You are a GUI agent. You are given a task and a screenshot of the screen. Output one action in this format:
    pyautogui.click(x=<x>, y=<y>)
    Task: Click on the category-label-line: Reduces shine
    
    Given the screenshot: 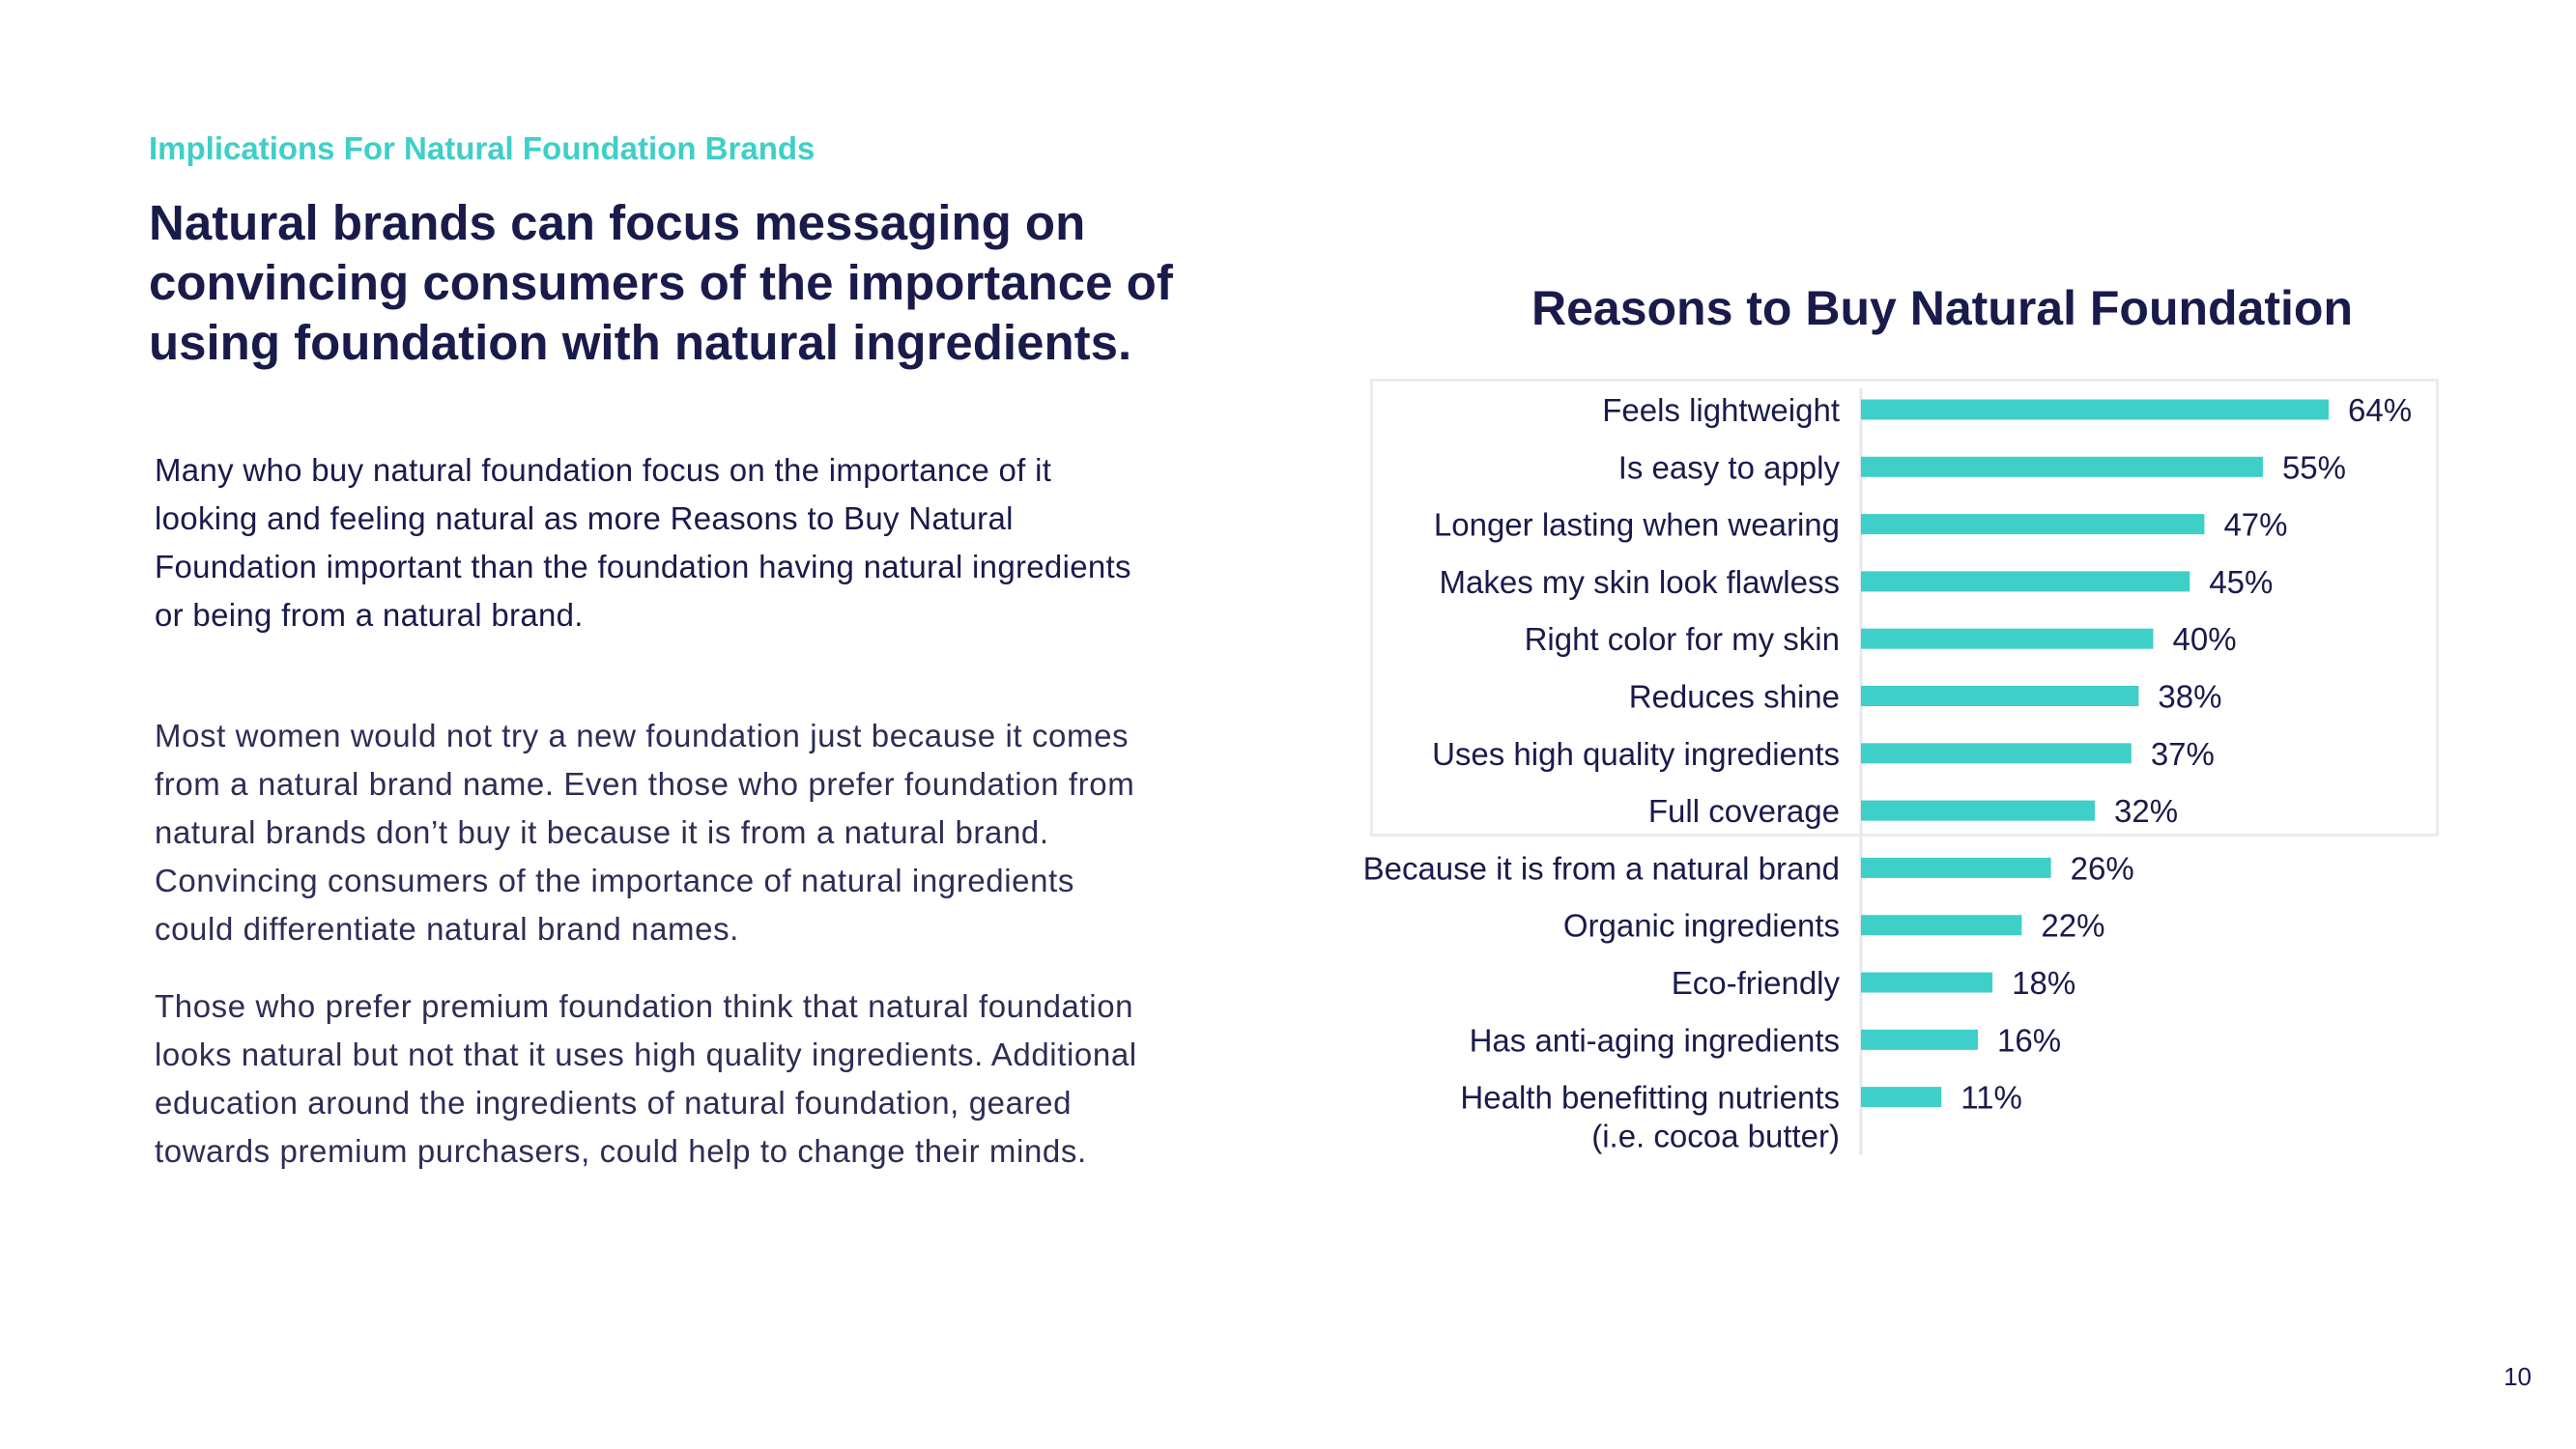 What is the action you would take?
    pyautogui.click(x=1735, y=697)
    